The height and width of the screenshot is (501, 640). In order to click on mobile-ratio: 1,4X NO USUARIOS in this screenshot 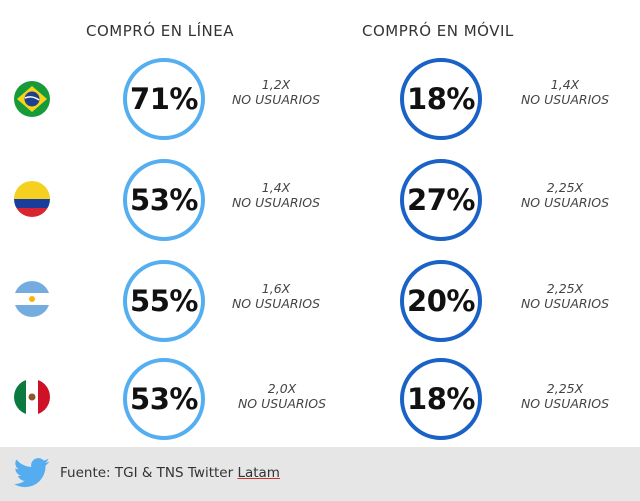, I will do `click(565, 92)`.